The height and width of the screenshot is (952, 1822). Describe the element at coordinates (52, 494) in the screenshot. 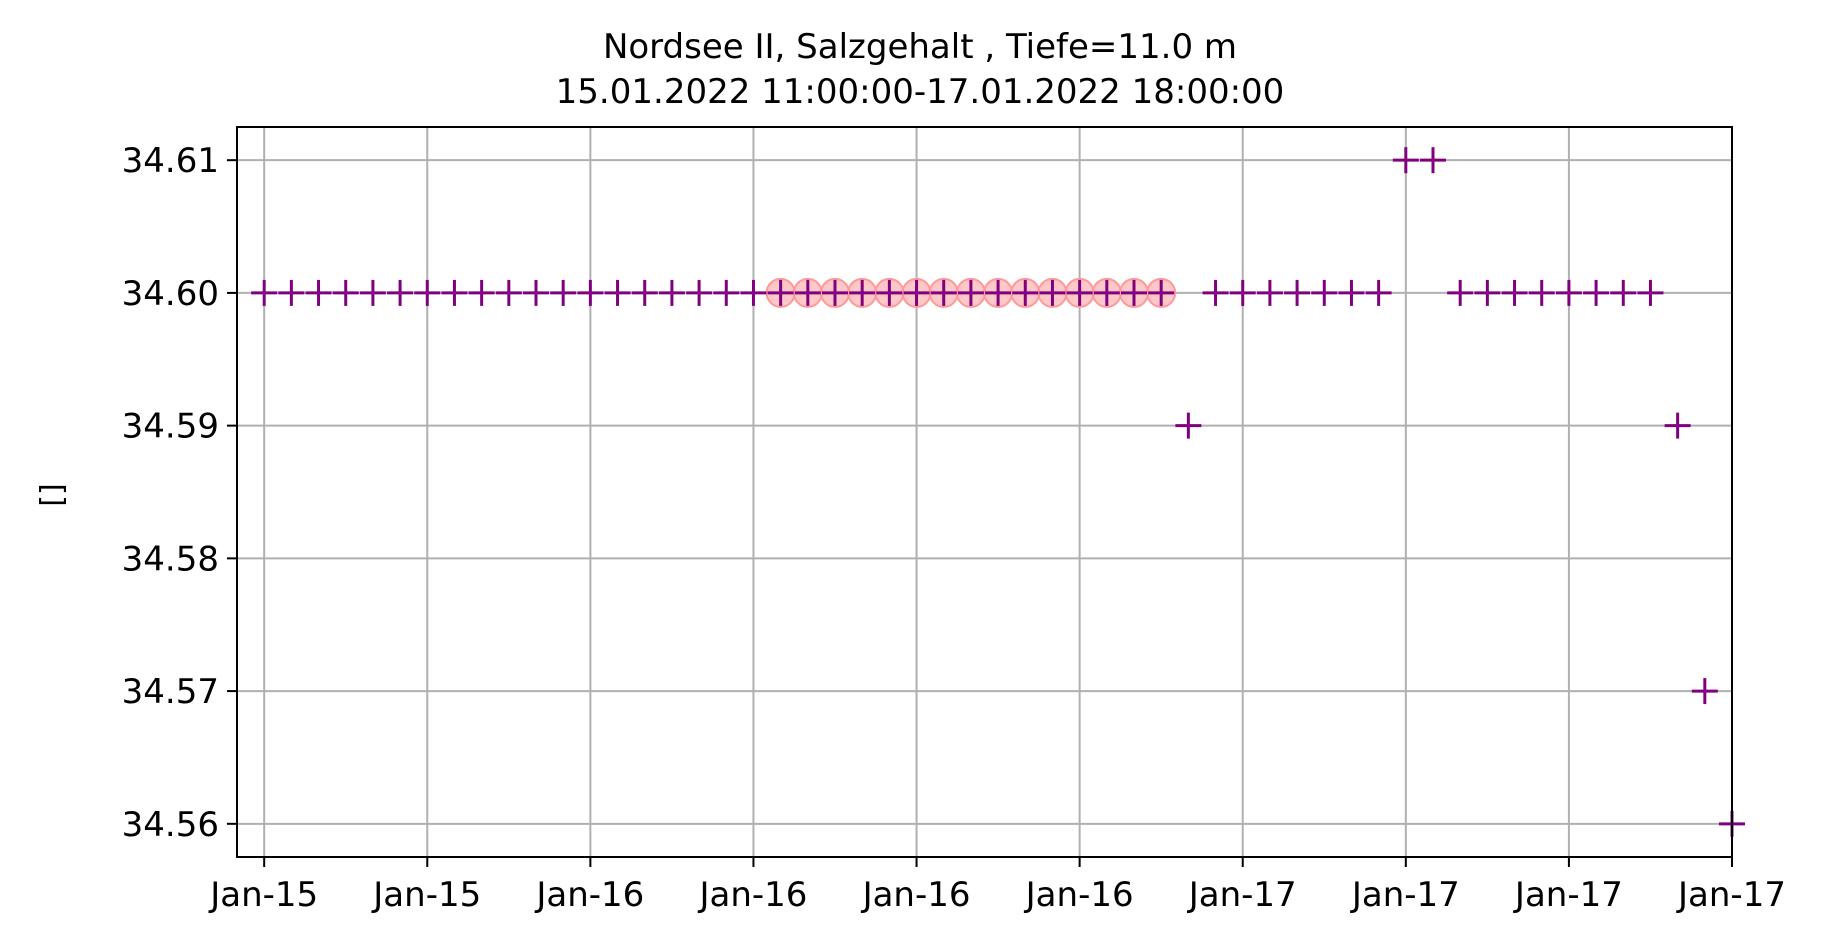

I see `y-axis-label: []` at that location.